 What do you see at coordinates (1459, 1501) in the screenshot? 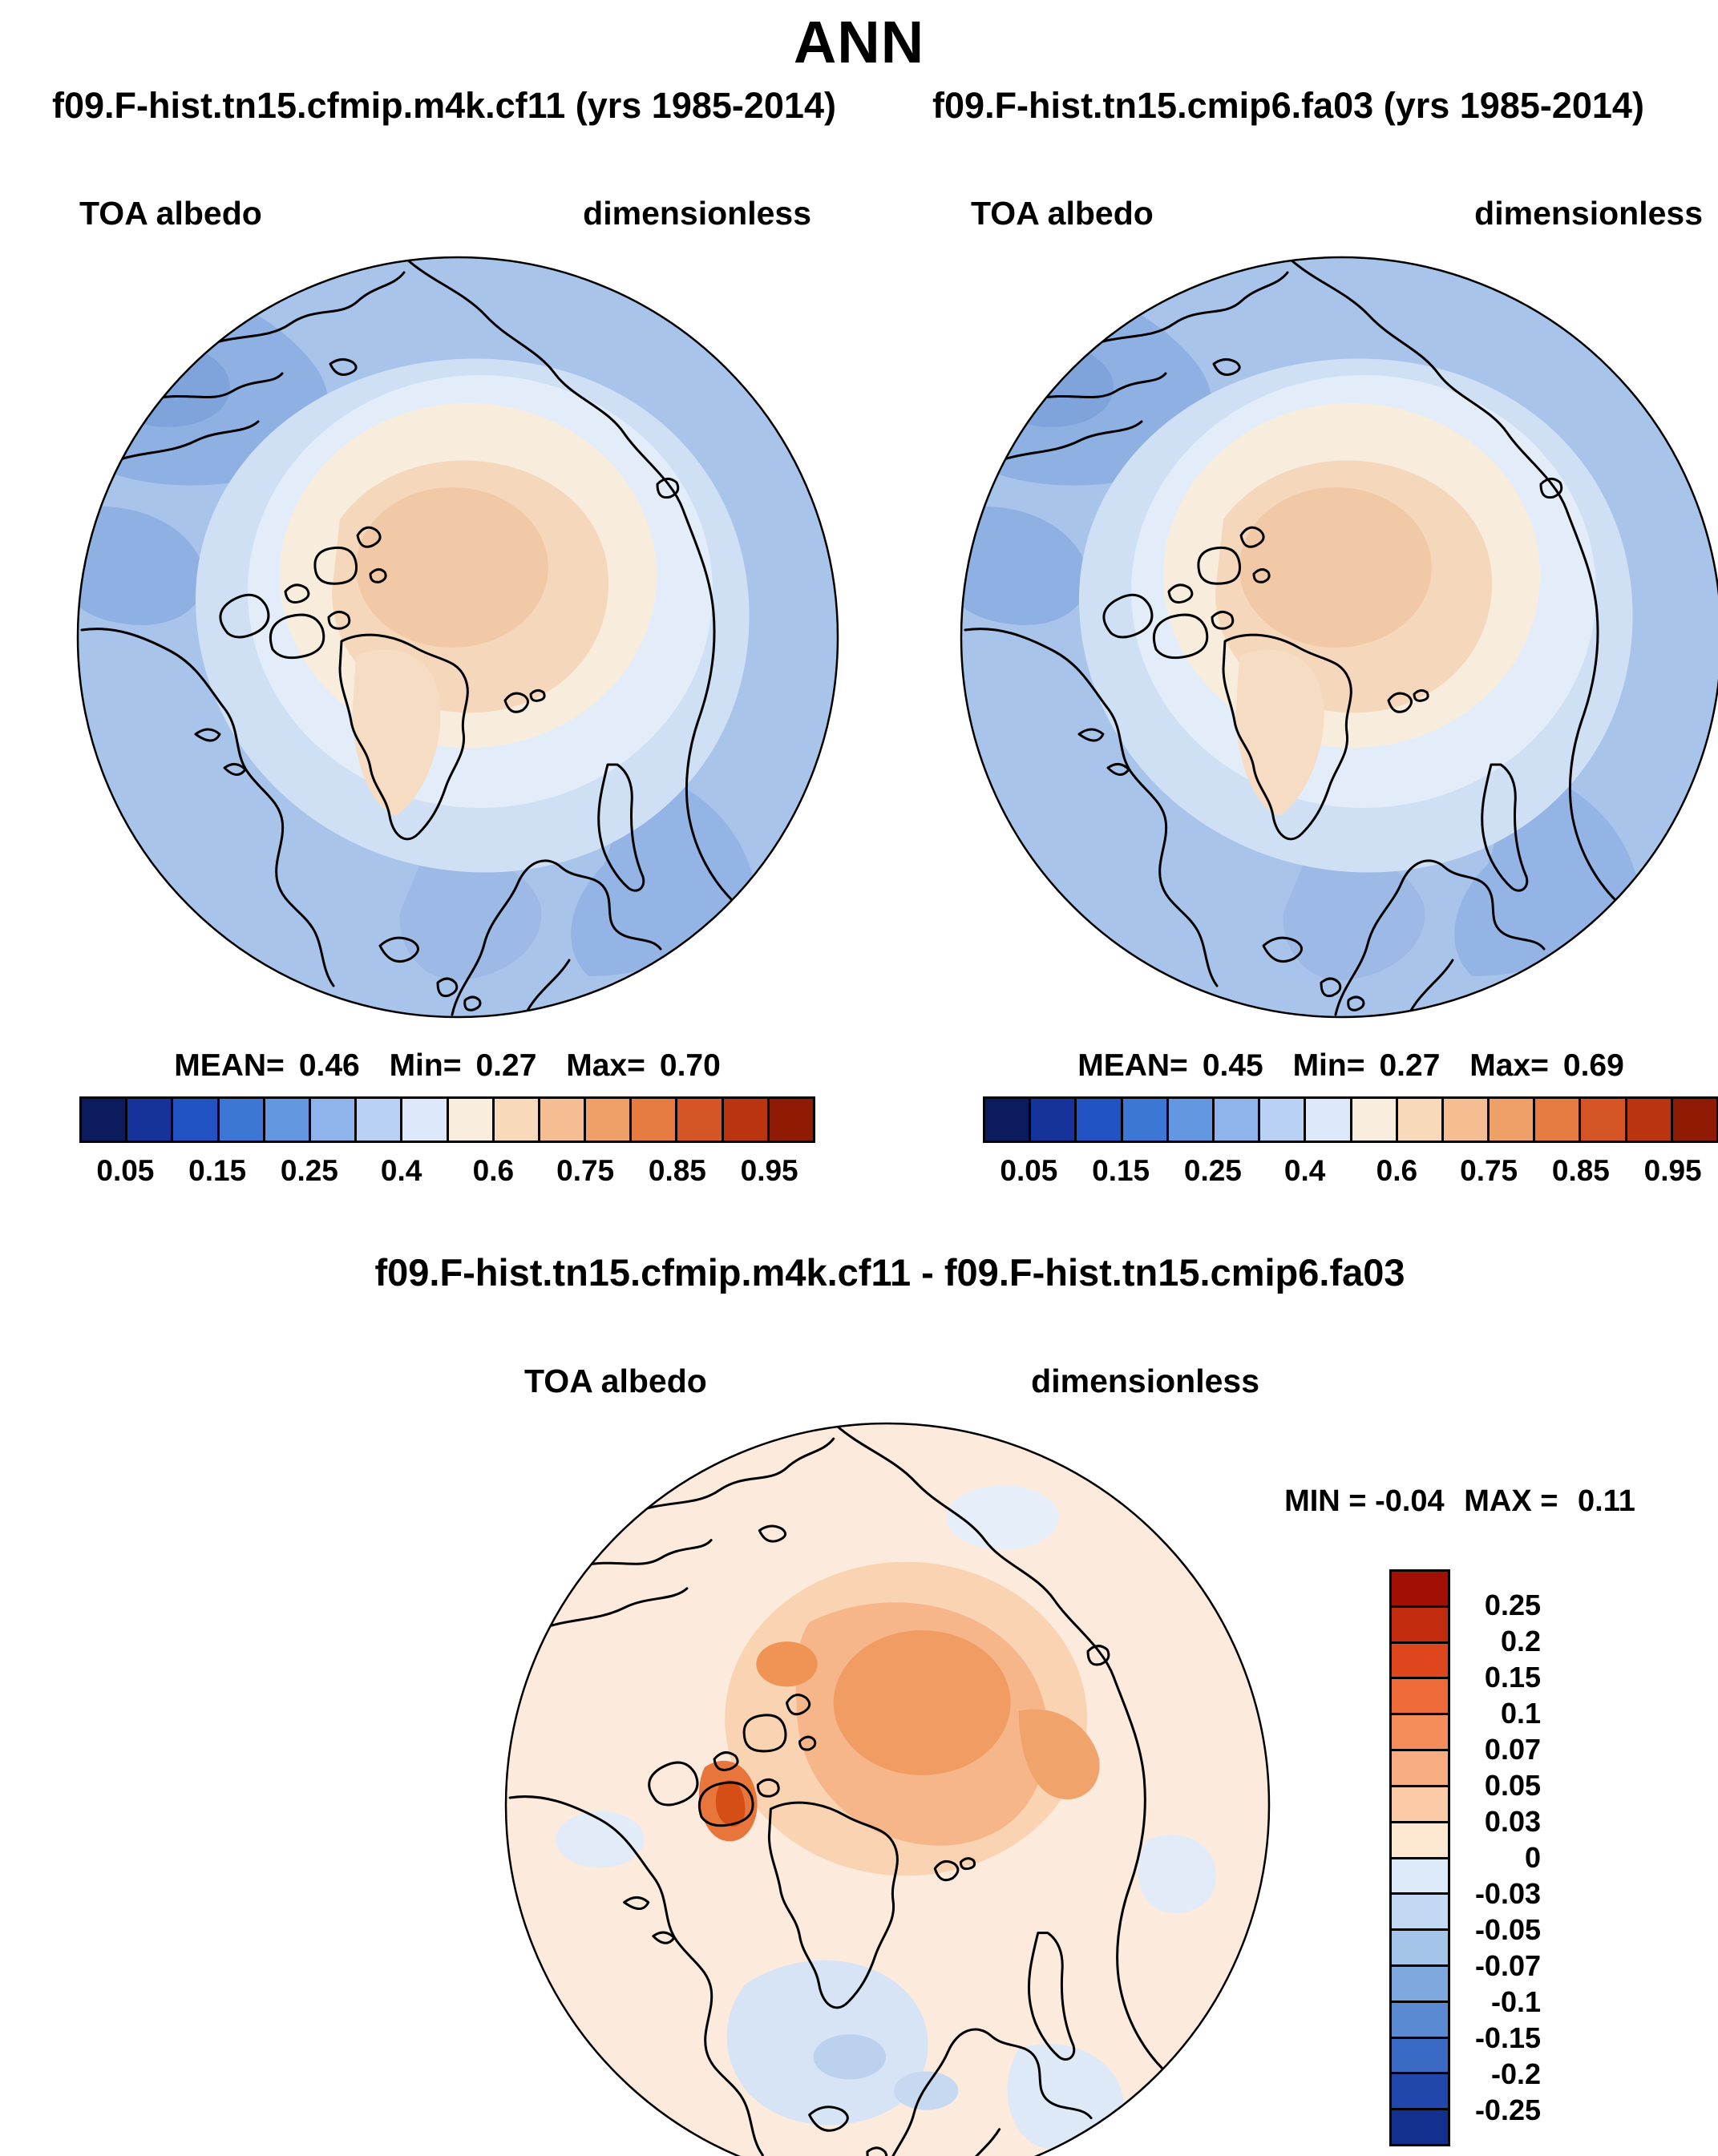
I see `diff-stats-row: MIN = -0.04 MAX = 0.11` at bounding box center [1459, 1501].